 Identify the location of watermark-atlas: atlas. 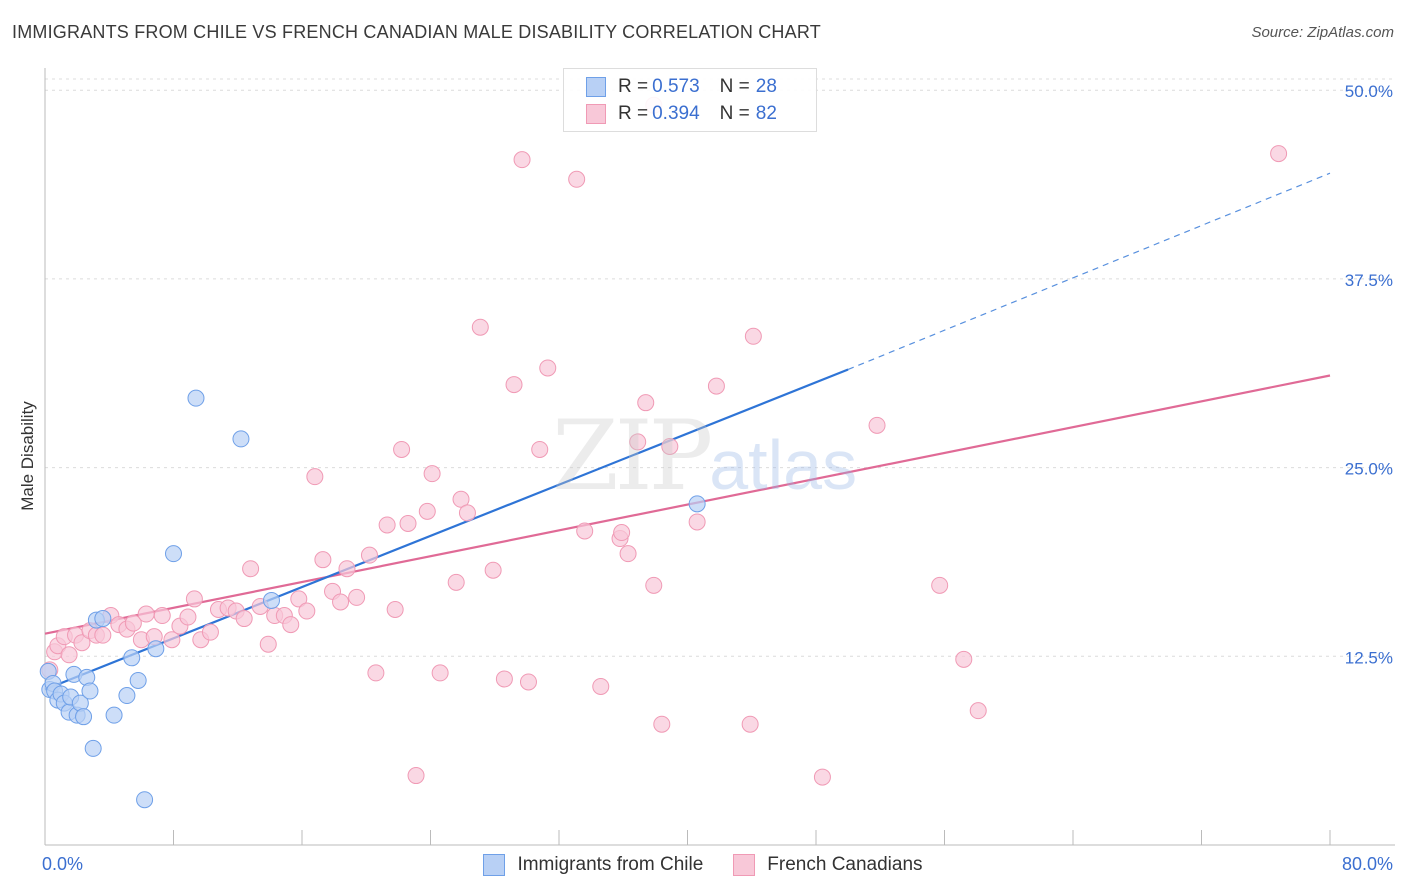
(783, 465).